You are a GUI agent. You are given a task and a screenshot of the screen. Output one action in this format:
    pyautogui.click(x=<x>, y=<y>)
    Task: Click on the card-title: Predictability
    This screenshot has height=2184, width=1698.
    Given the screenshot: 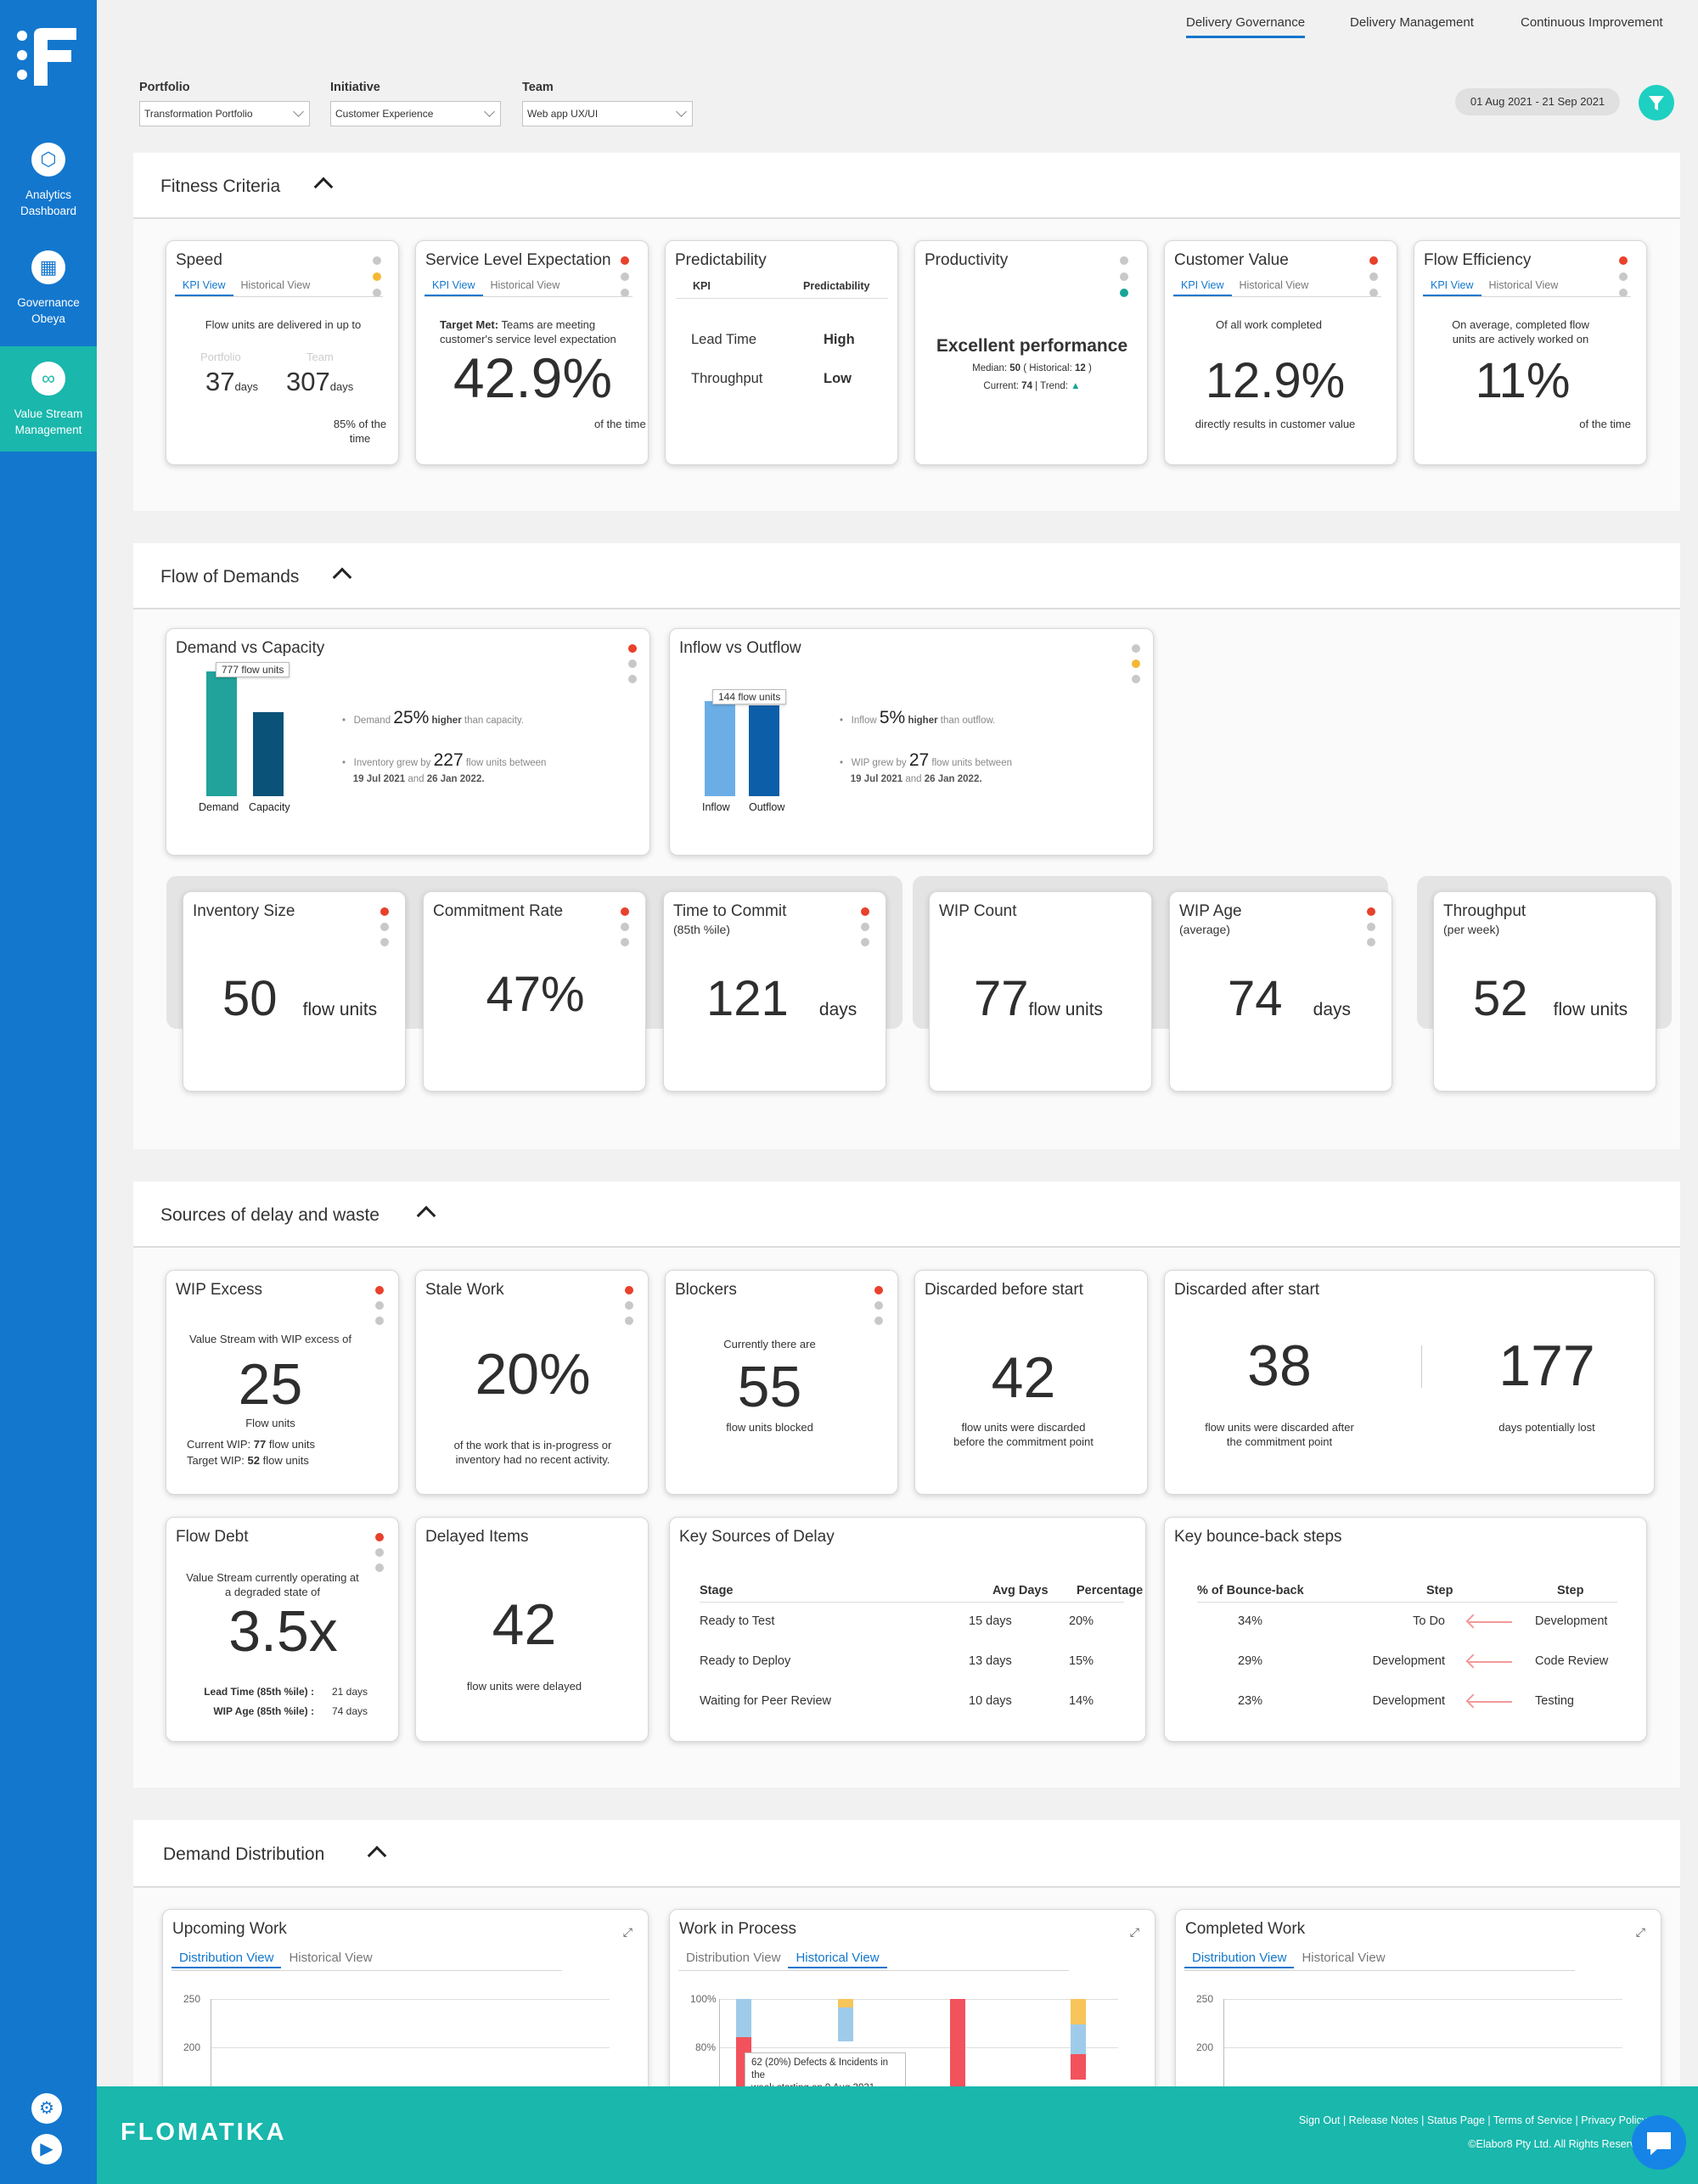 What is the action you would take?
    pyautogui.click(x=721, y=260)
    